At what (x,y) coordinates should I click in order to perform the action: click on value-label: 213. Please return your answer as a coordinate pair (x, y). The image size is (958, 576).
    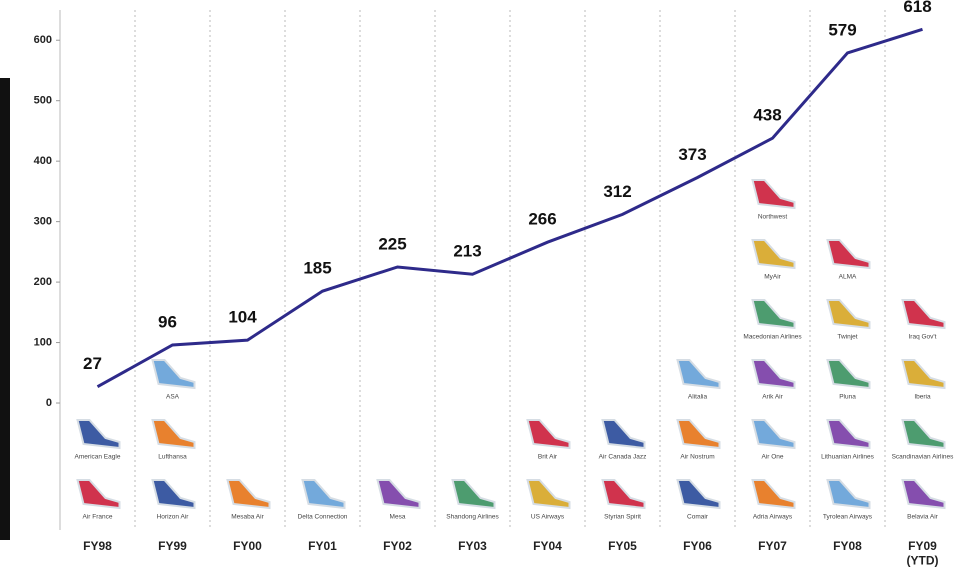
    Looking at the image, I should click on (467, 251).